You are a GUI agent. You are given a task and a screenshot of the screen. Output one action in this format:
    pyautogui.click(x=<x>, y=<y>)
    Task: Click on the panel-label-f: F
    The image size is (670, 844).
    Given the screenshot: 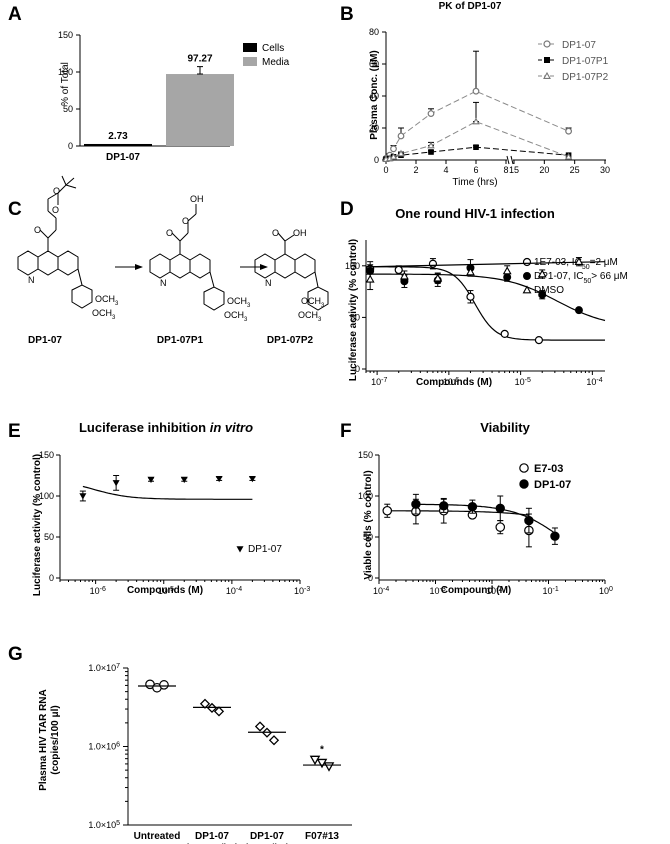 What is the action you would take?
    pyautogui.click(x=346, y=431)
    